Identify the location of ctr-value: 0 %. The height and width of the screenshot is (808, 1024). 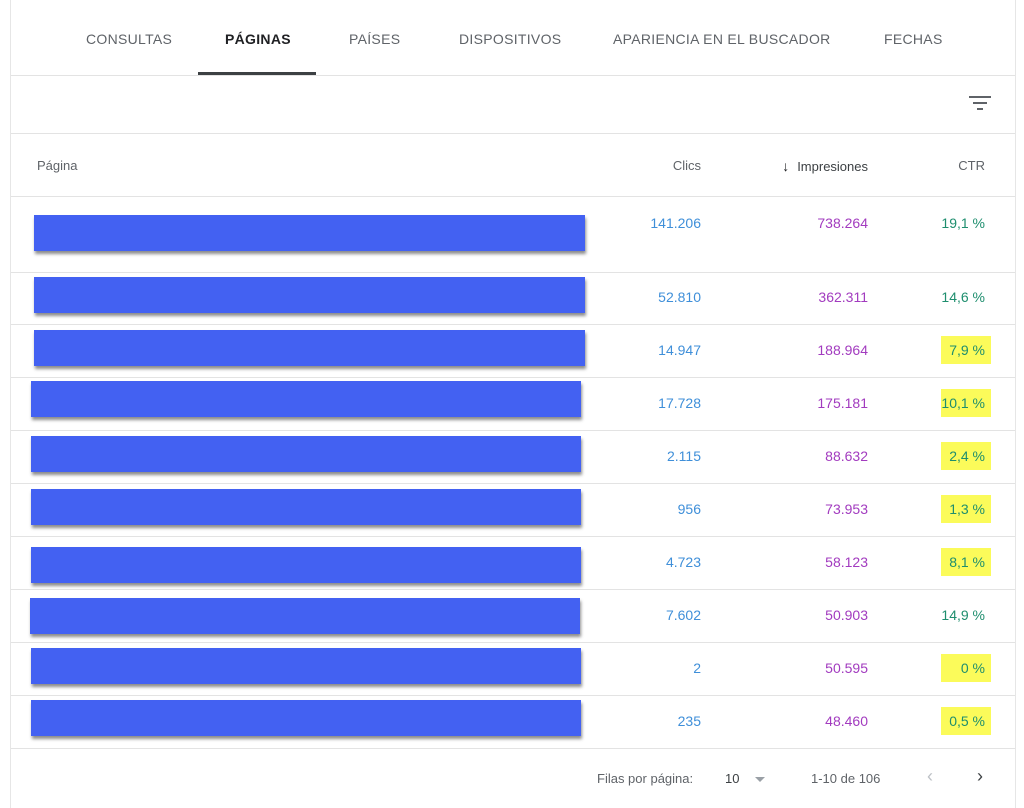
(972, 668).